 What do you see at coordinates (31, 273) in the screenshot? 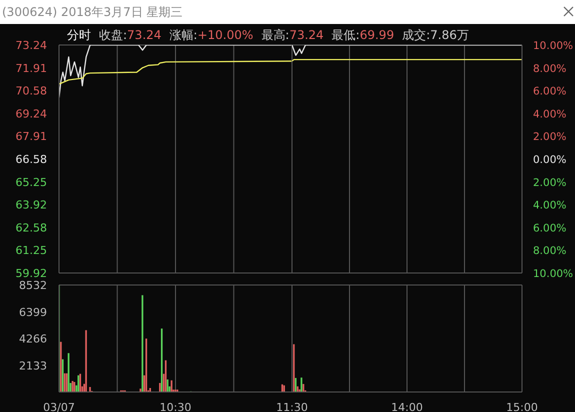
I see `y-tick-label: 59.92` at bounding box center [31, 273].